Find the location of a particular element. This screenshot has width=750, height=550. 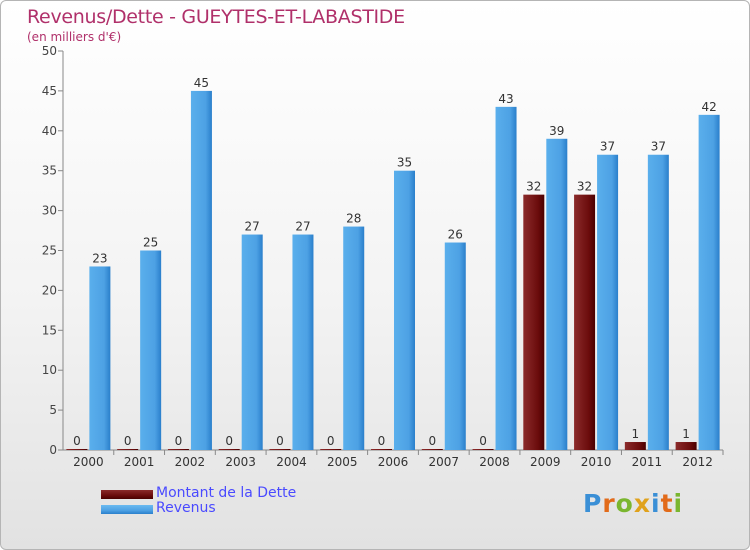

y-tick-label: 20 is located at coordinates (49, 290).